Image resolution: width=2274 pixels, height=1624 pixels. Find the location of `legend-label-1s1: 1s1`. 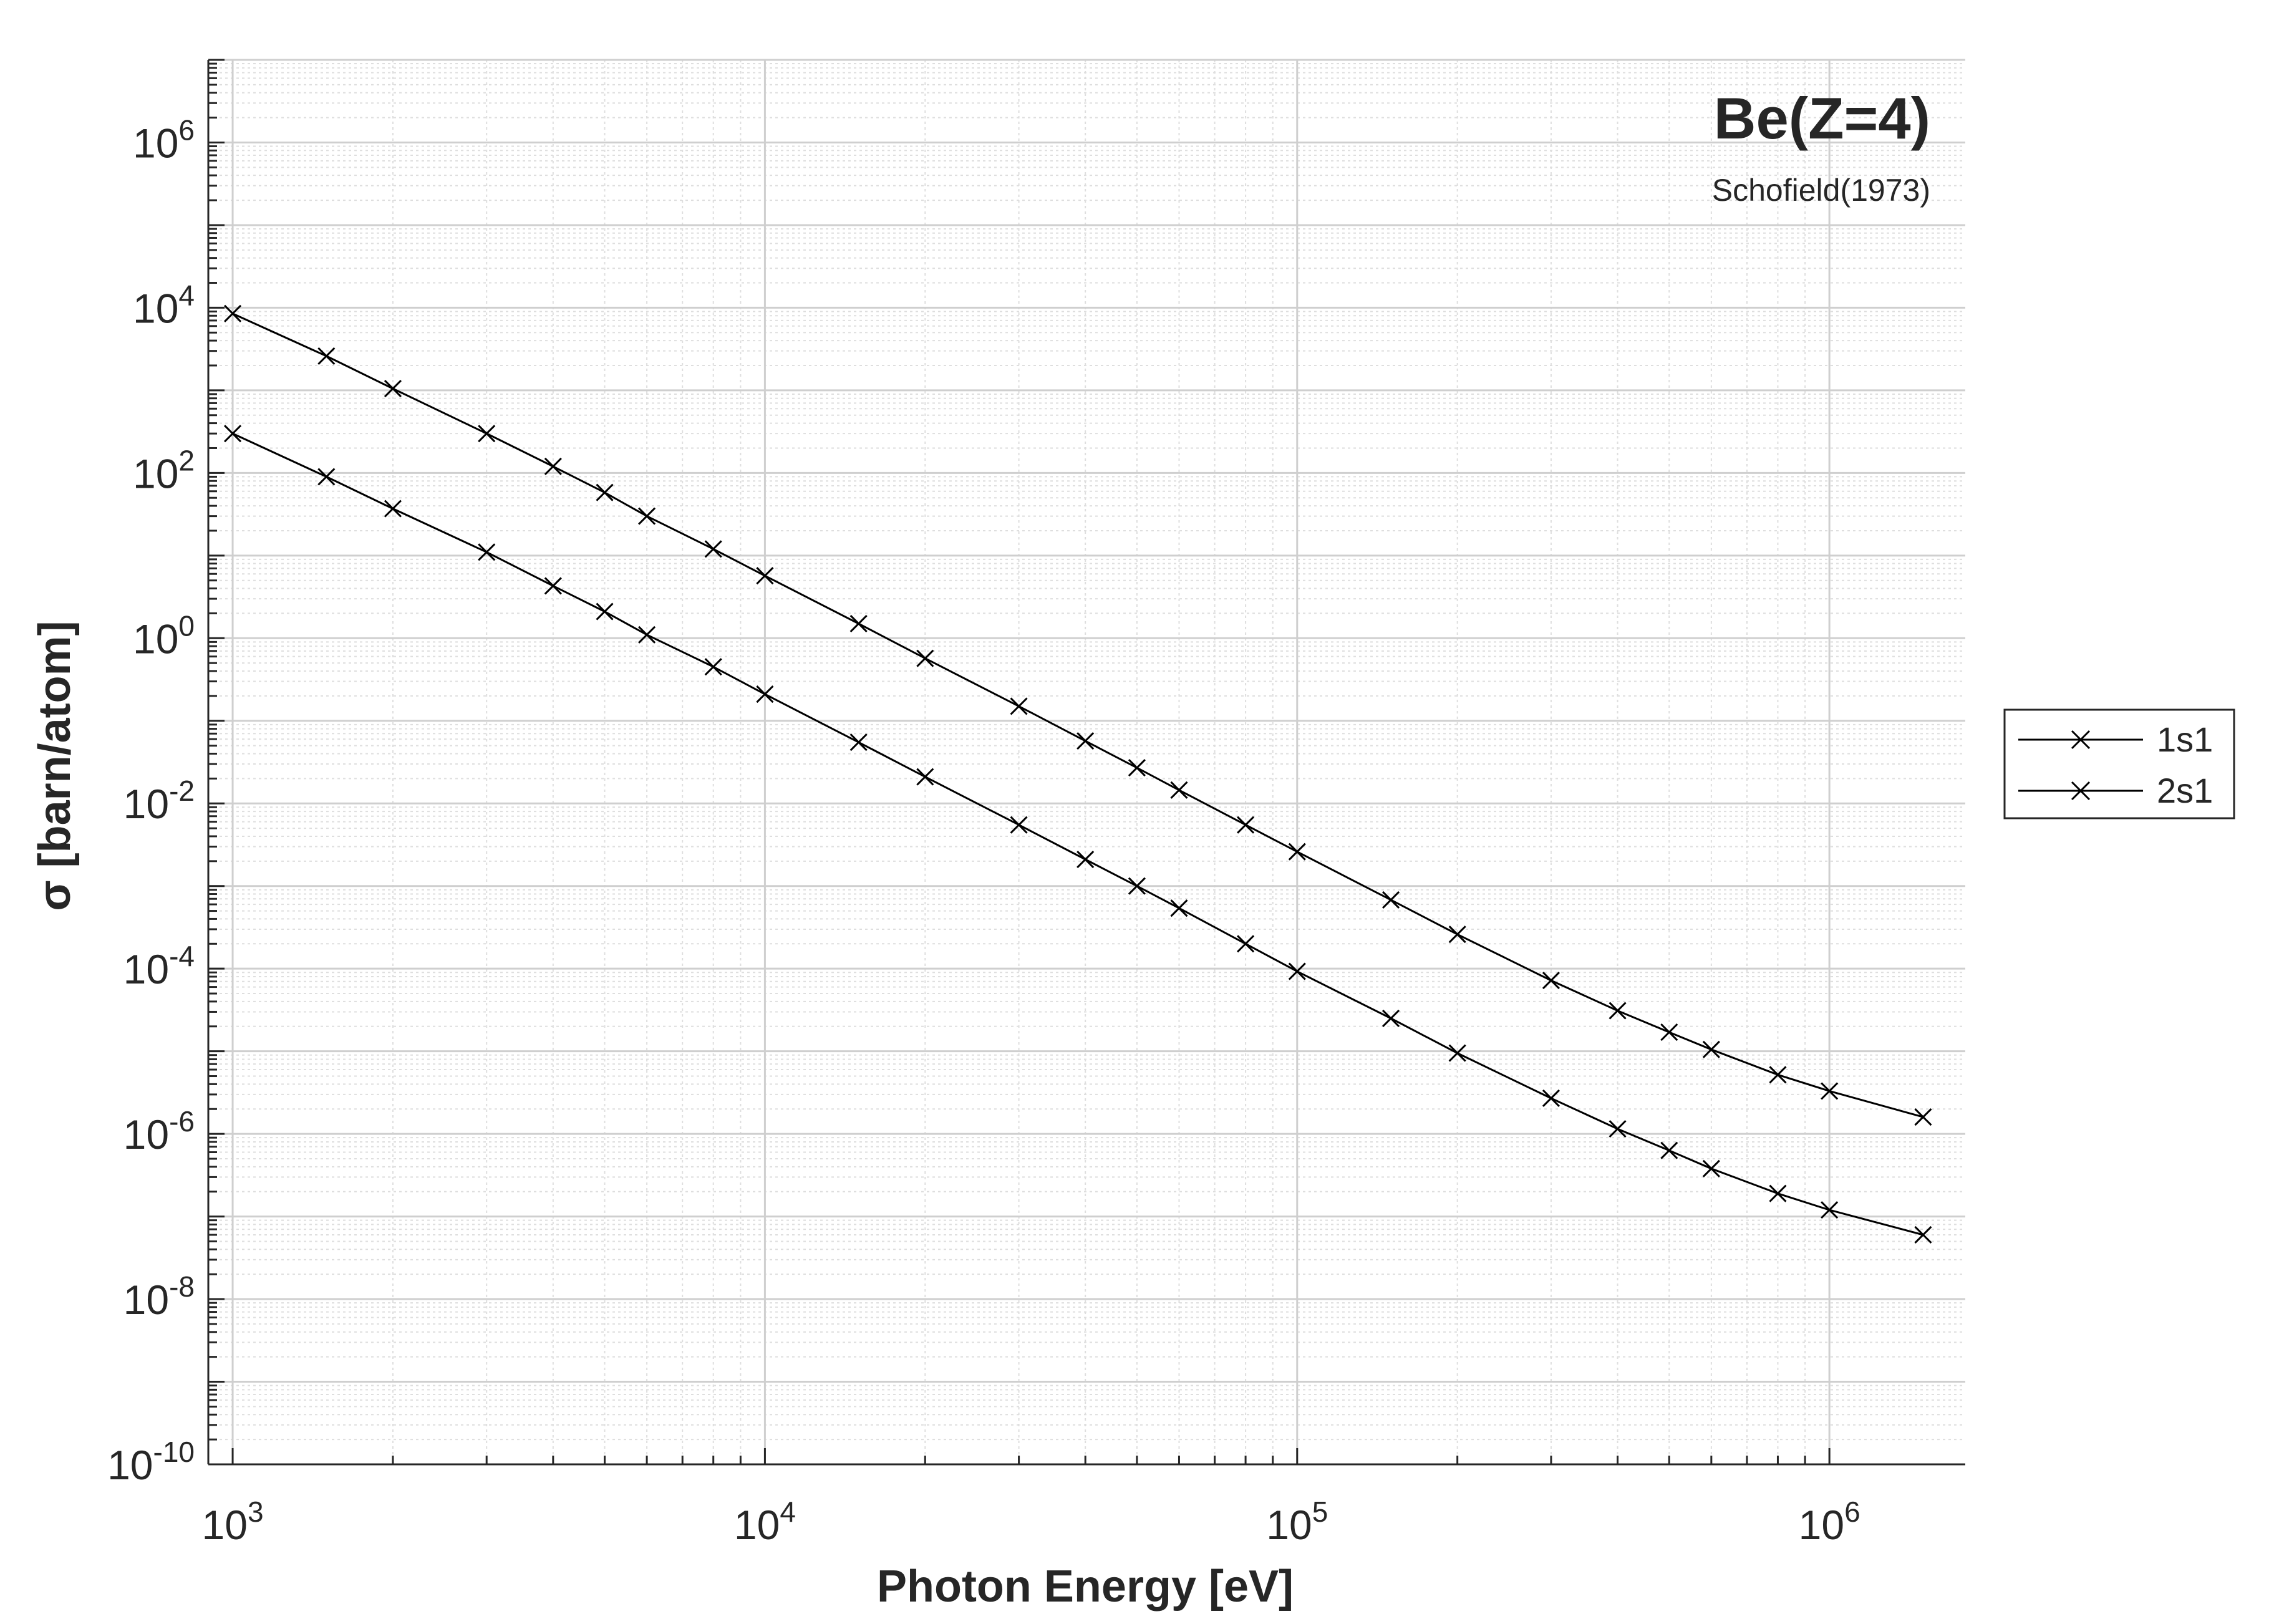

legend-label-1s1: 1s1 is located at coordinates (2185, 739).